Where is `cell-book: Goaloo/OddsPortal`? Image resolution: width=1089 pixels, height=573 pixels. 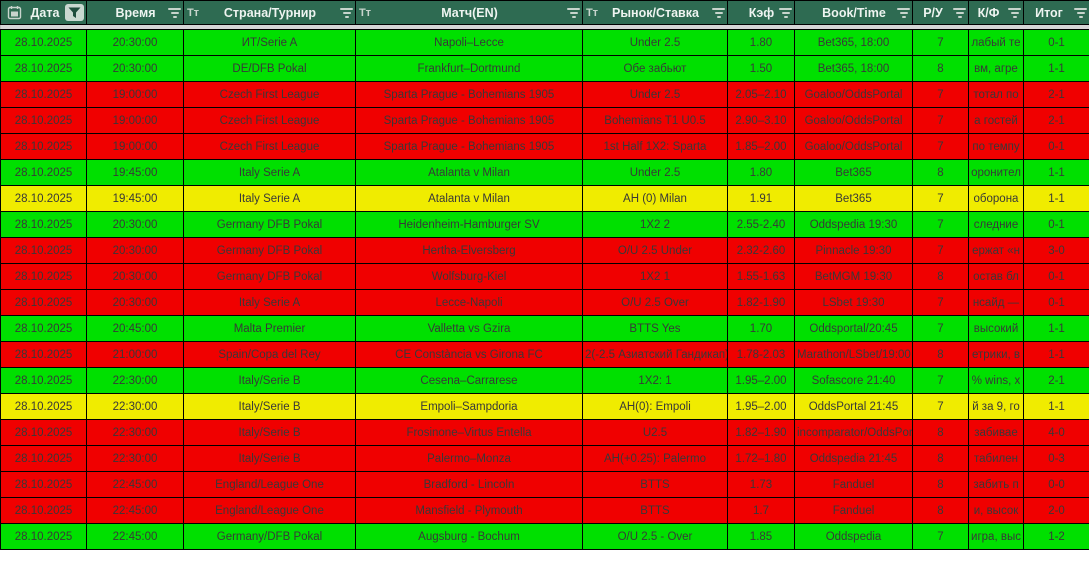
cell-book: Goaloo/OddsPortal is located at coordinates (853, 94).